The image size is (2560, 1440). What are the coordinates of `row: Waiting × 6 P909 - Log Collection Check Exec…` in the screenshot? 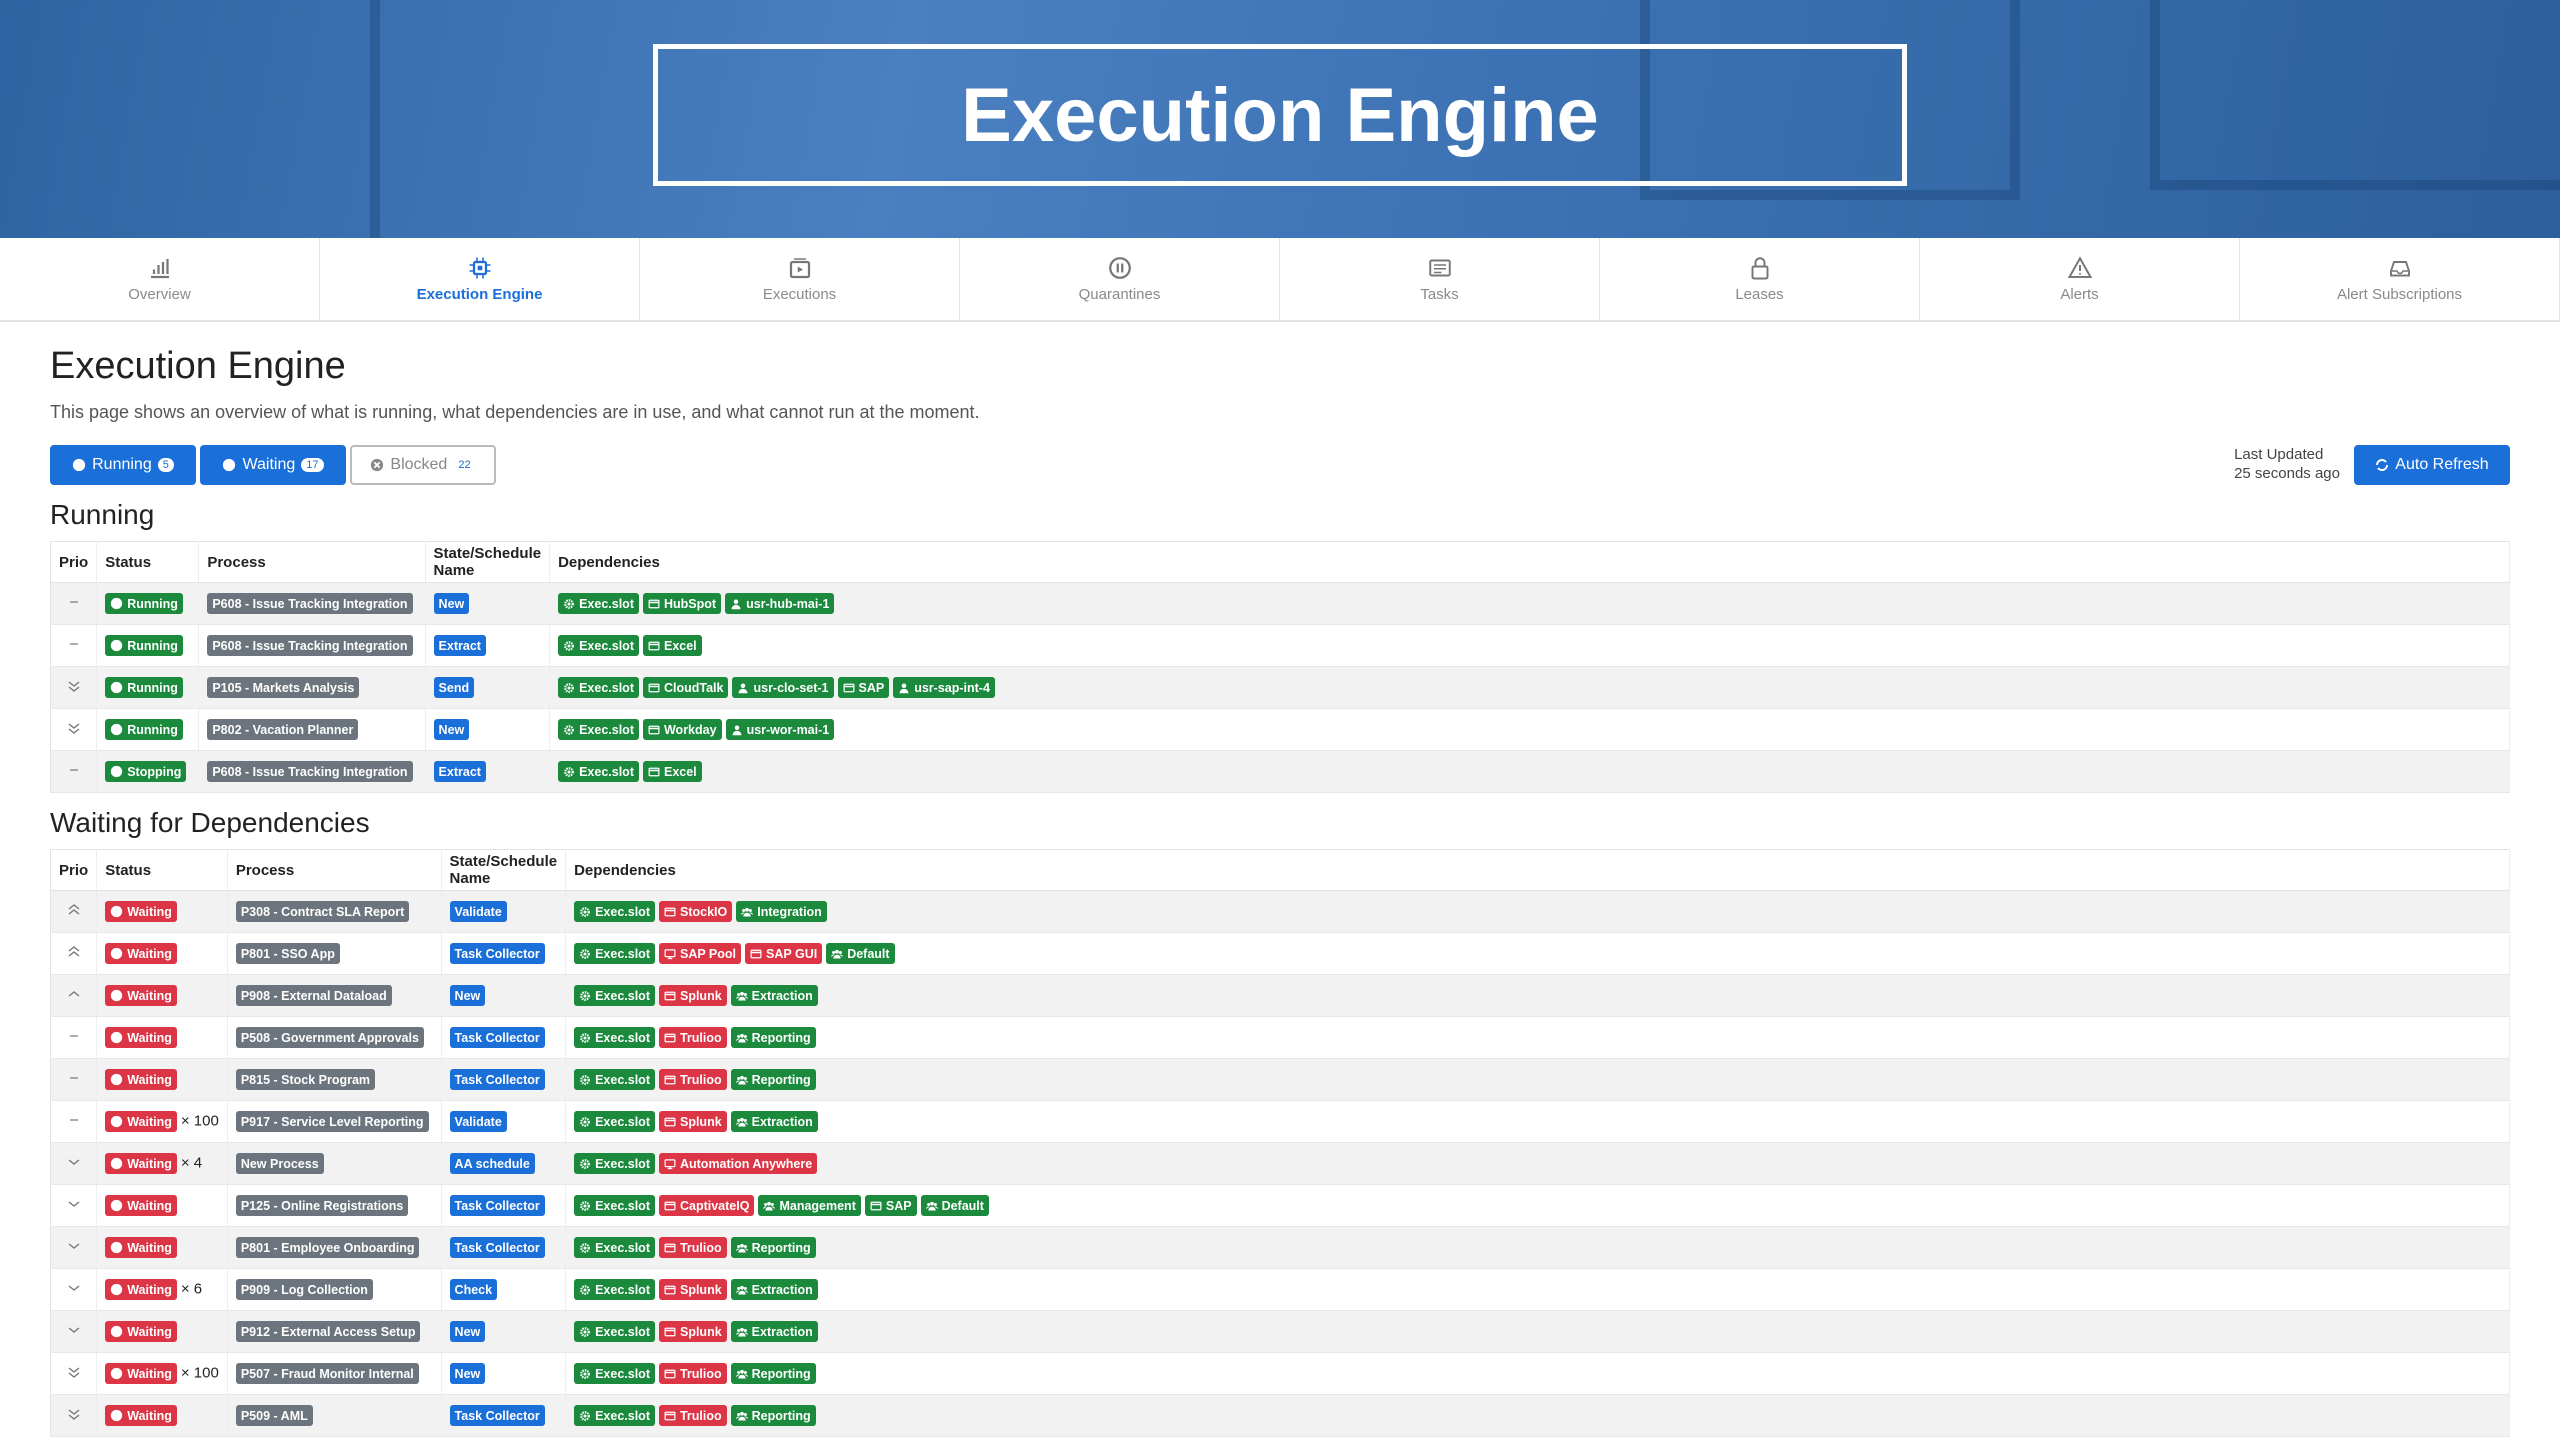 It's located at (1280, 1289).